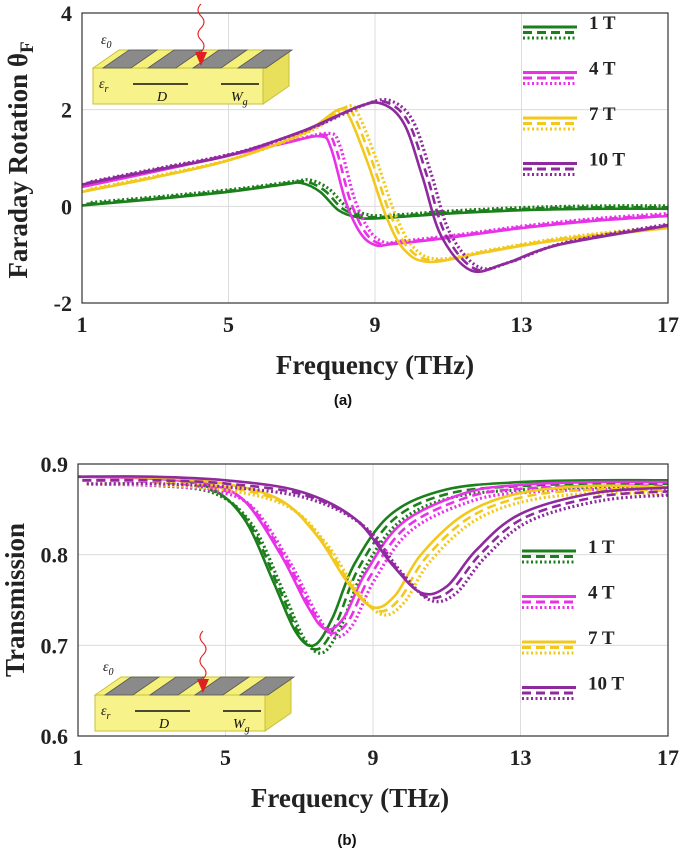 The height and width of the screenshot is (855, 685). Describe the element at coordinates (66, 110) in the screenshot. I see `y-tick-label: 2` at that location.